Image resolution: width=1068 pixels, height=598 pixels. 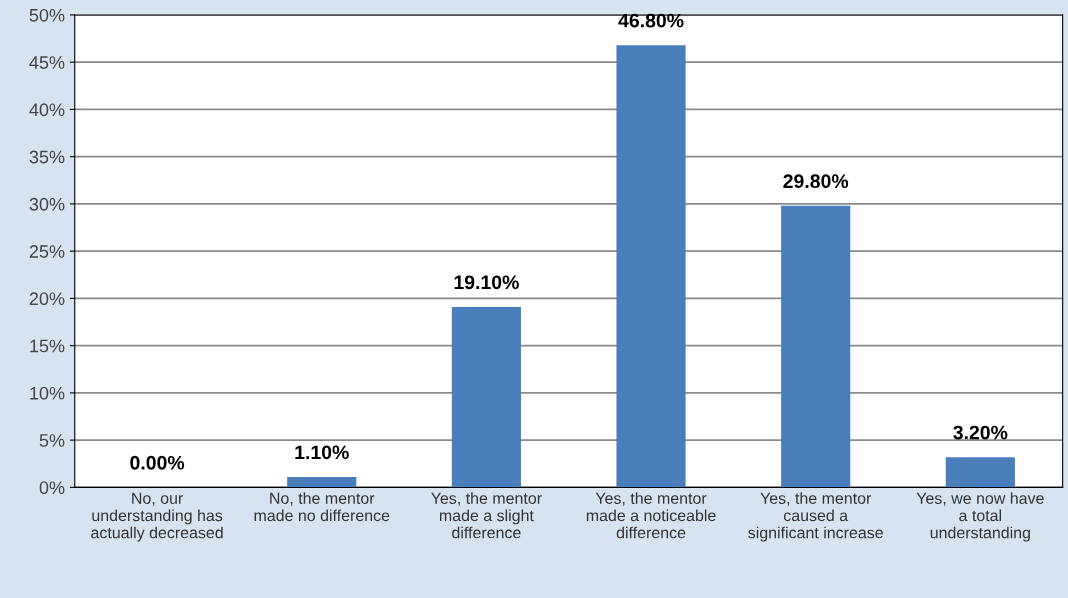 I want to click on x-tick-label: Yes, the mentor caused a significant increase, so click(x=815, y=517).